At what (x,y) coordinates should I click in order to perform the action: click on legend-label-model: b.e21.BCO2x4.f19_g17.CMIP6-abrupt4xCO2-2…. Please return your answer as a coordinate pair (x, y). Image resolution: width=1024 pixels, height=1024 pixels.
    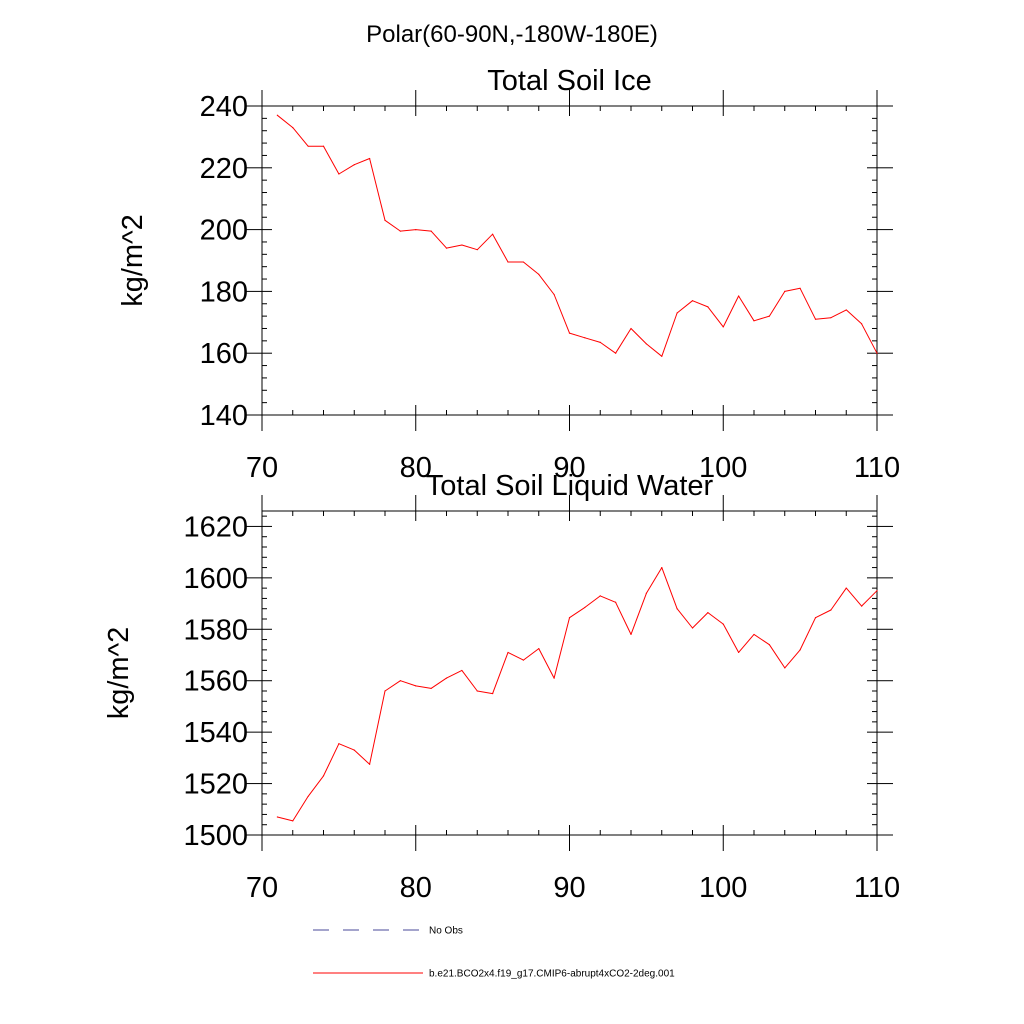
    Looking at the image, I should click on (552, 974).